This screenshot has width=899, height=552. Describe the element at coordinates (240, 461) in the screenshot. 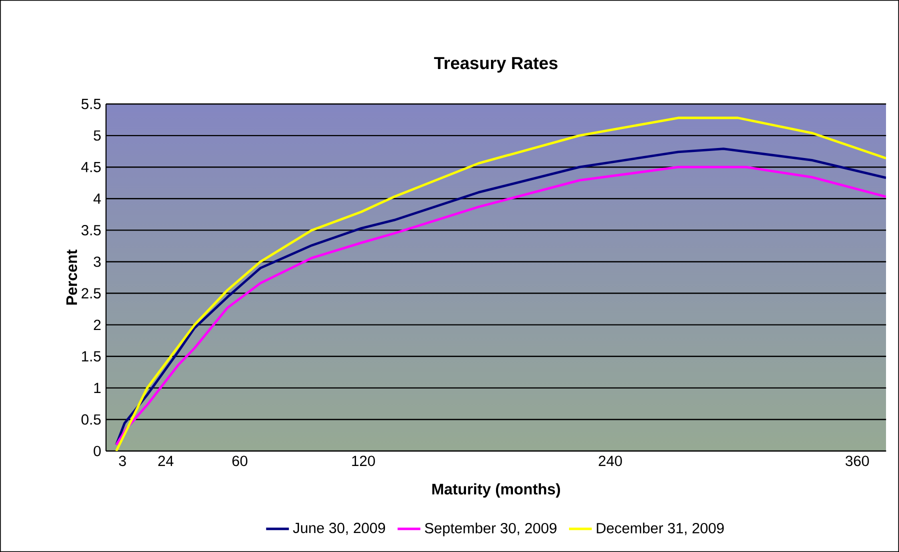

I see `x-tick-label: 60` at that location.